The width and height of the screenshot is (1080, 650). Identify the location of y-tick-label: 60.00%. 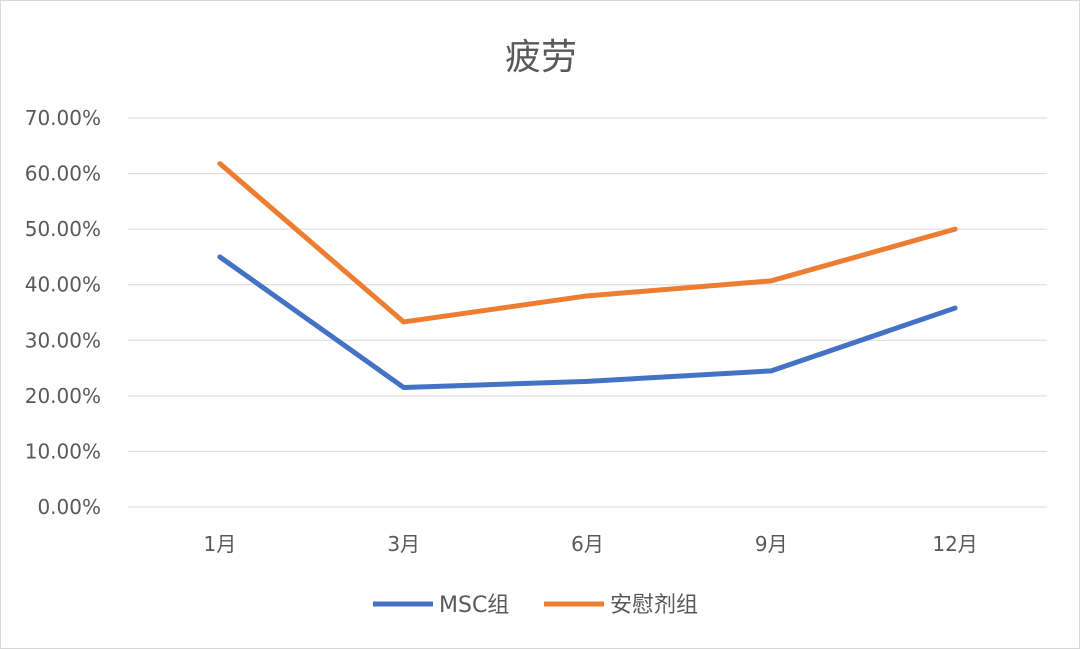
(63, 174).